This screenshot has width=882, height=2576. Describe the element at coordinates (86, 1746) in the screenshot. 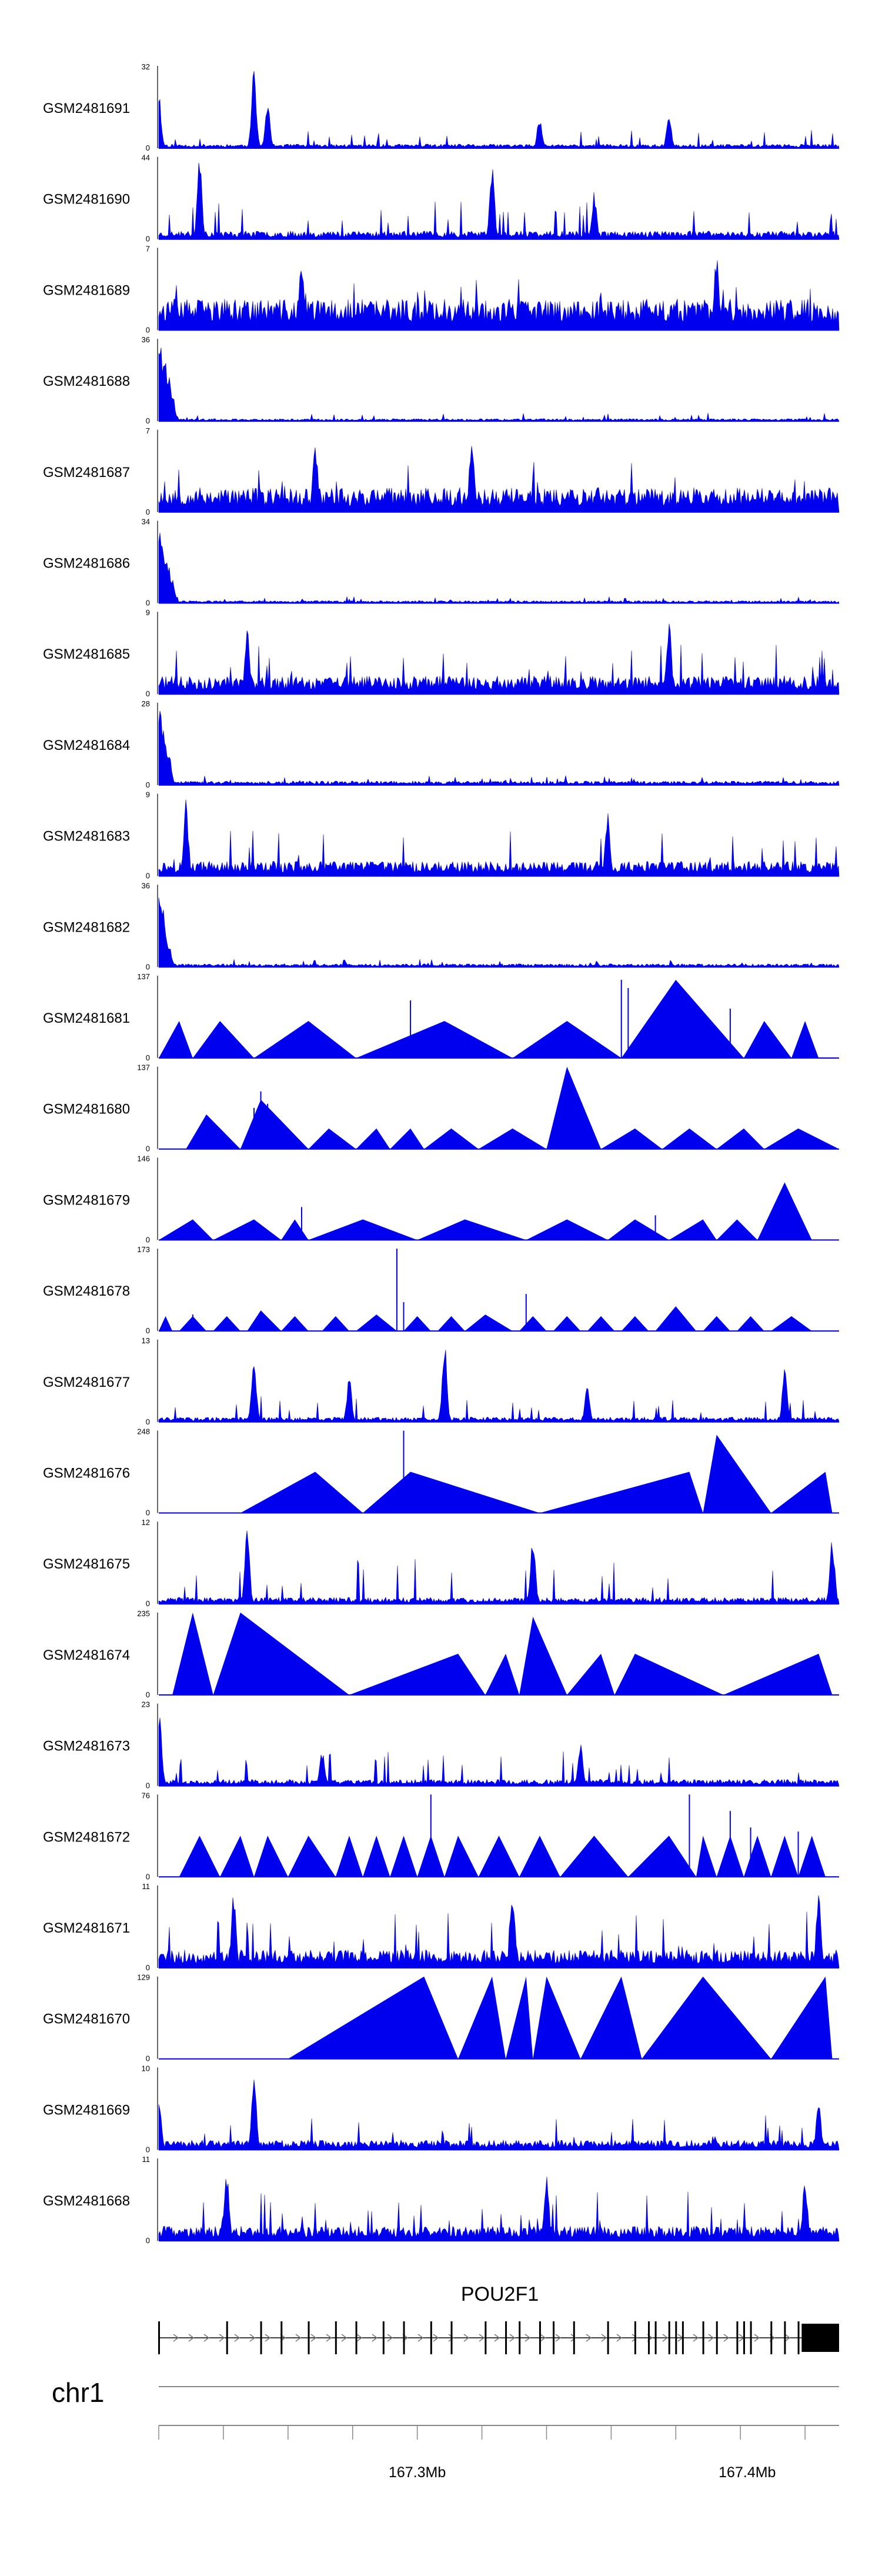

I see `track-label: GSM2481673` at that location.